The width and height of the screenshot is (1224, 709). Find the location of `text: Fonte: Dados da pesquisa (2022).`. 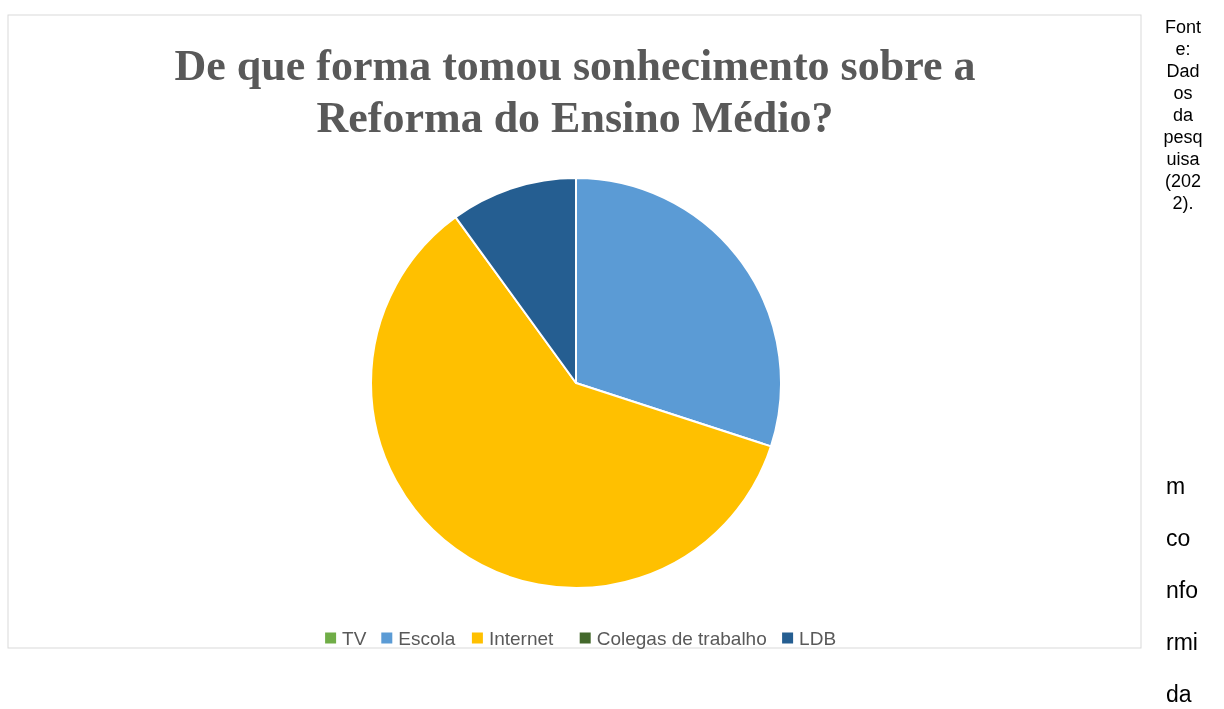

text: Fonte: Dados da pesquisa (2022). is located at coordinates (1183, 115).